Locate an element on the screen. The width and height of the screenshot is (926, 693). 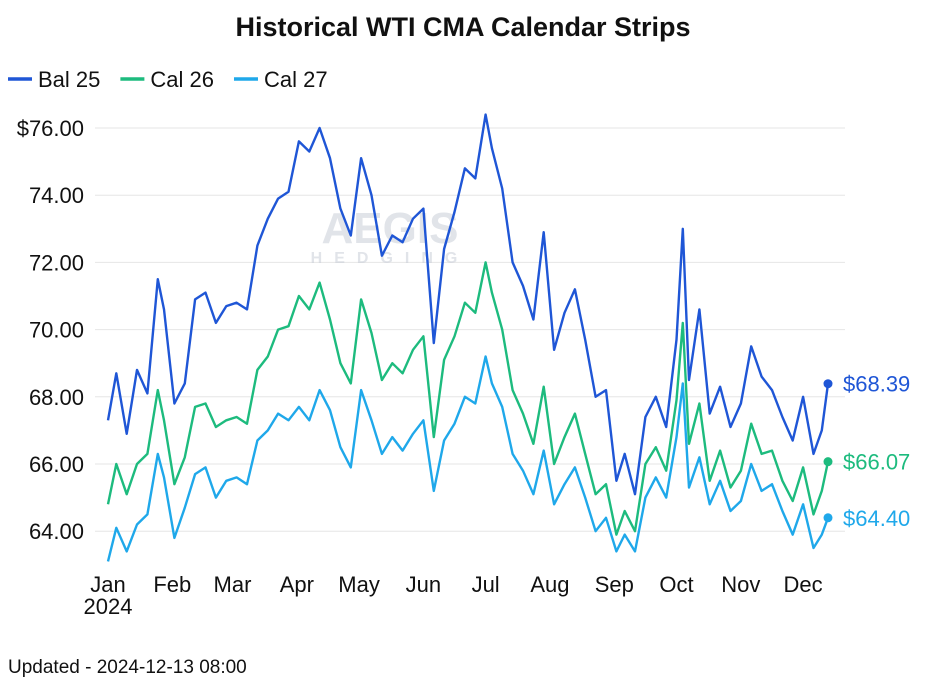
y-tick-label-3: 70.00 is located at coordinates (56, 330).